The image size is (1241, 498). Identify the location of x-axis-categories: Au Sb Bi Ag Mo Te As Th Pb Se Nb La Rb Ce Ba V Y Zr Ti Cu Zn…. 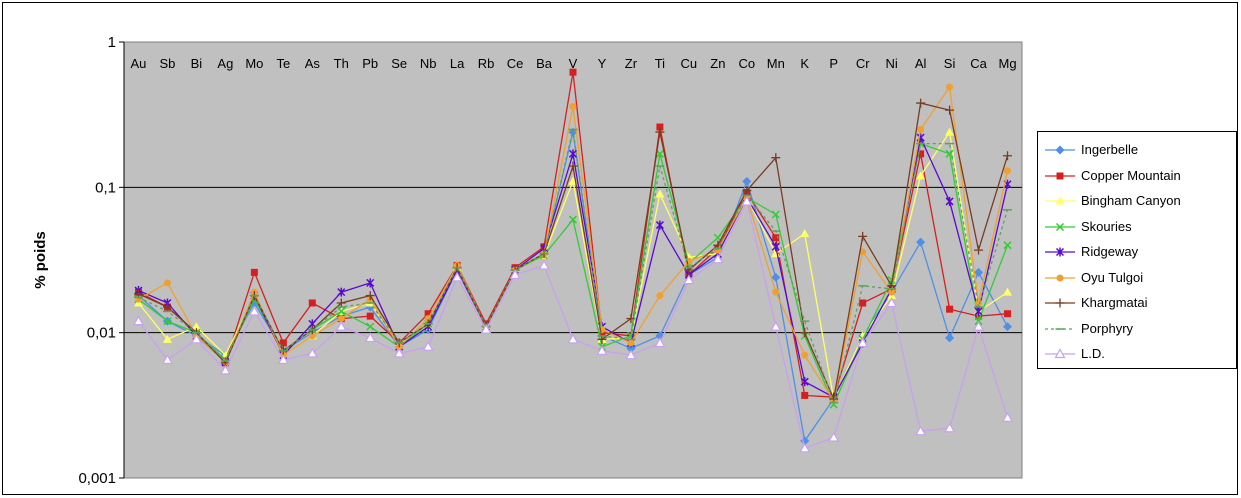
(574, 63).